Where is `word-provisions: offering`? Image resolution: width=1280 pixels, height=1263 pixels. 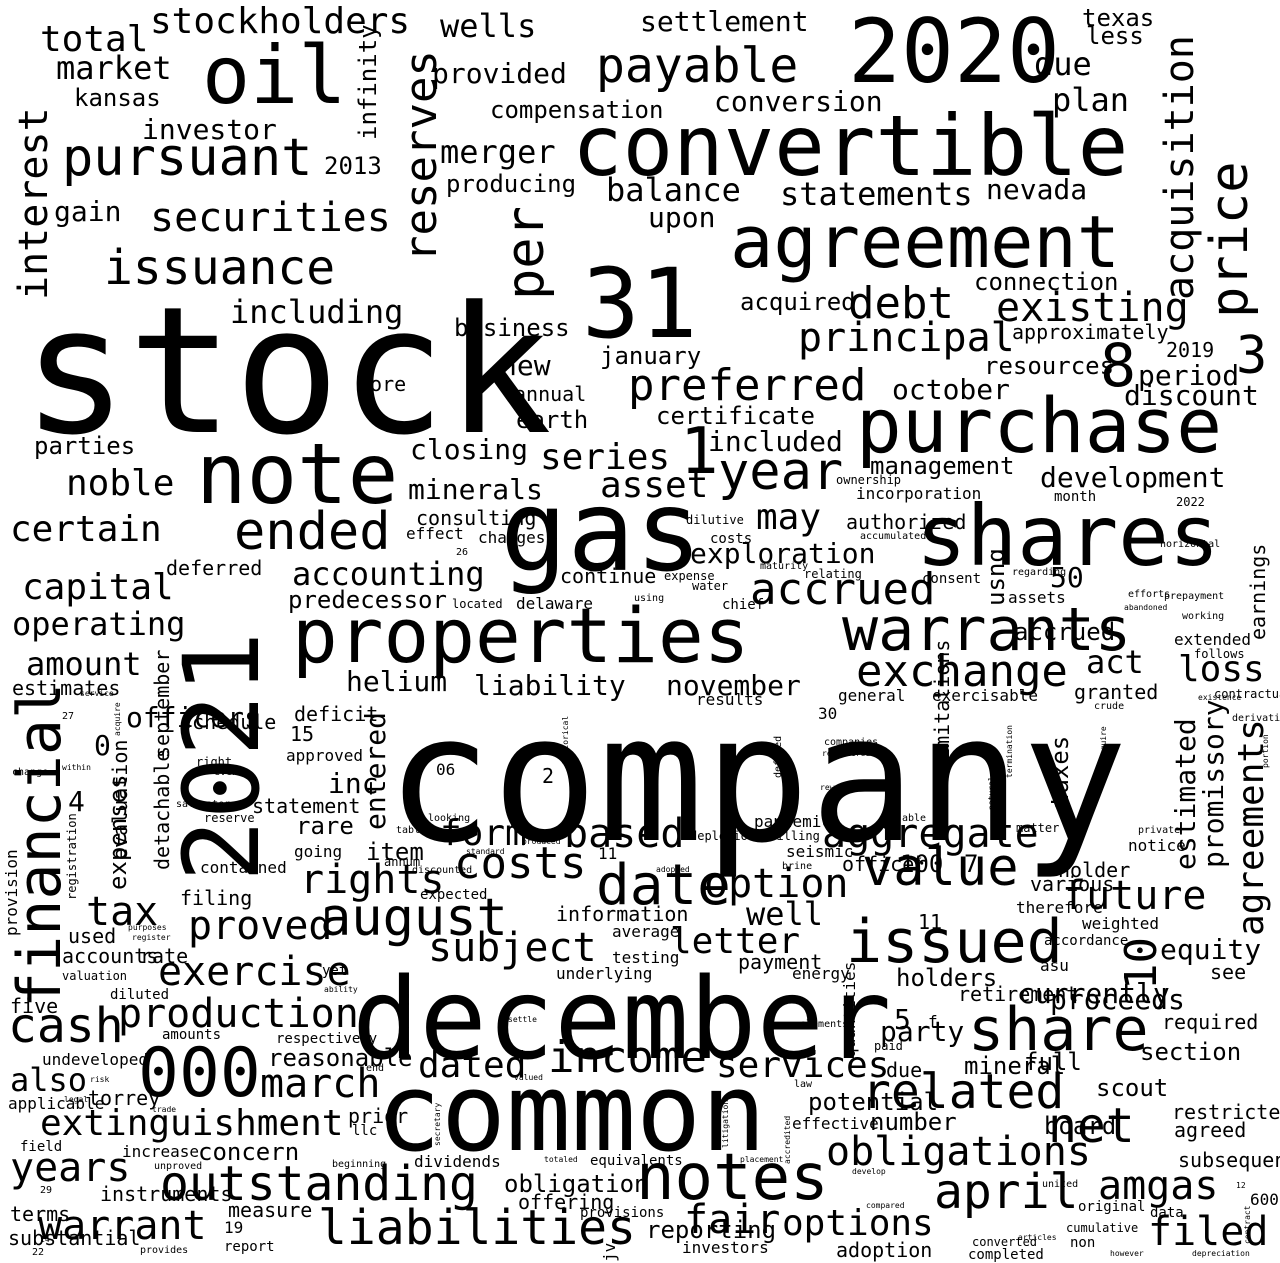 word-provisions: offering is located at coordinates (566, 1202).